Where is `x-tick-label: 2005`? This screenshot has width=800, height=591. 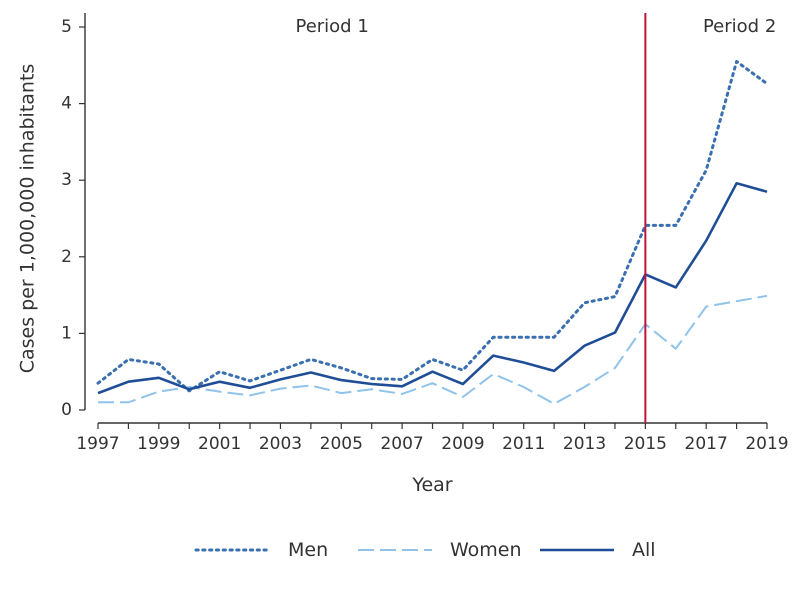 x-tick-label: 2005 is located at coordinates (341, 444).